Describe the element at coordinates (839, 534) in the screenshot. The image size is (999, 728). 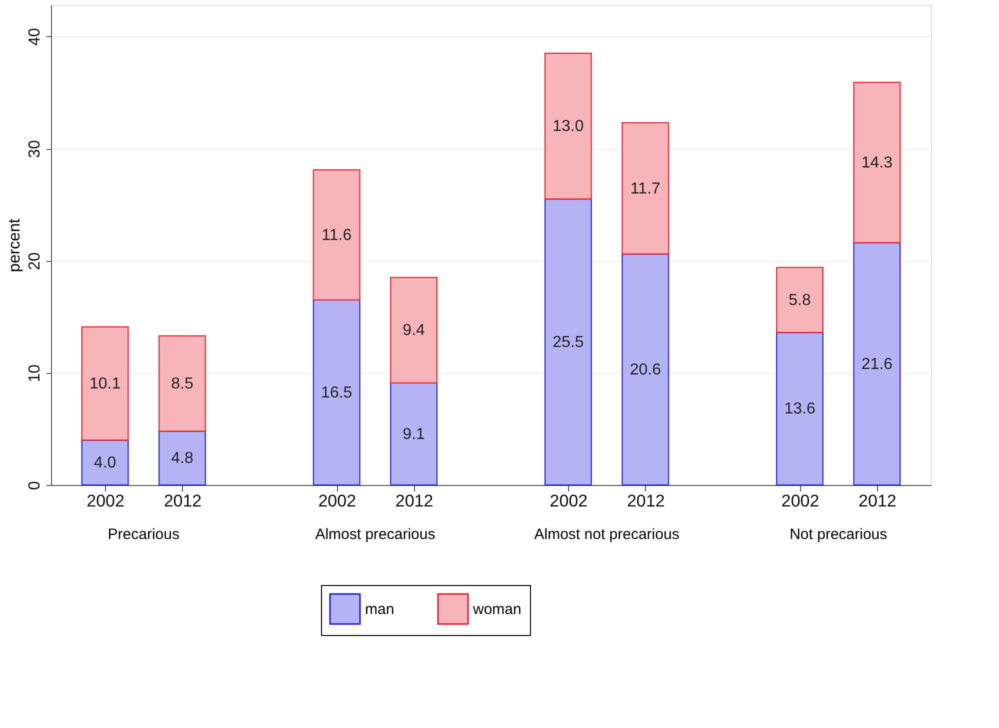
I see `text: Not precarious` at that location.